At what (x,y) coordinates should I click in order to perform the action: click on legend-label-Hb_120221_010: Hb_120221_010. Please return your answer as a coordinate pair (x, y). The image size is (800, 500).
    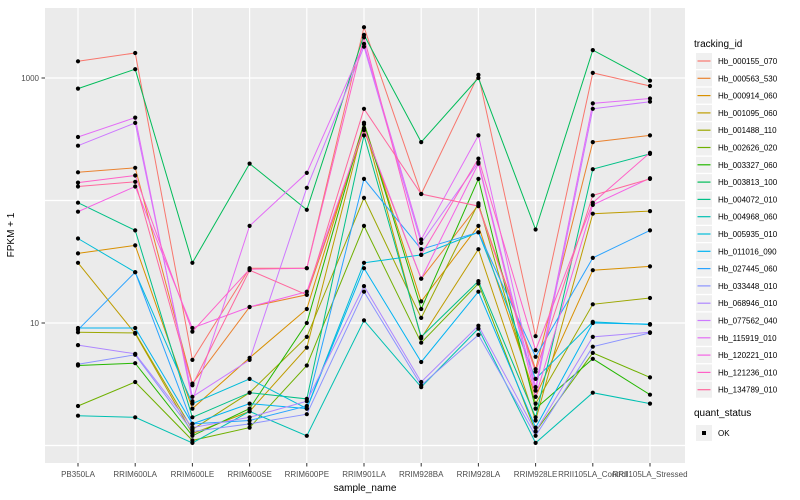
    Looking at the image, I should click on (748, 355).